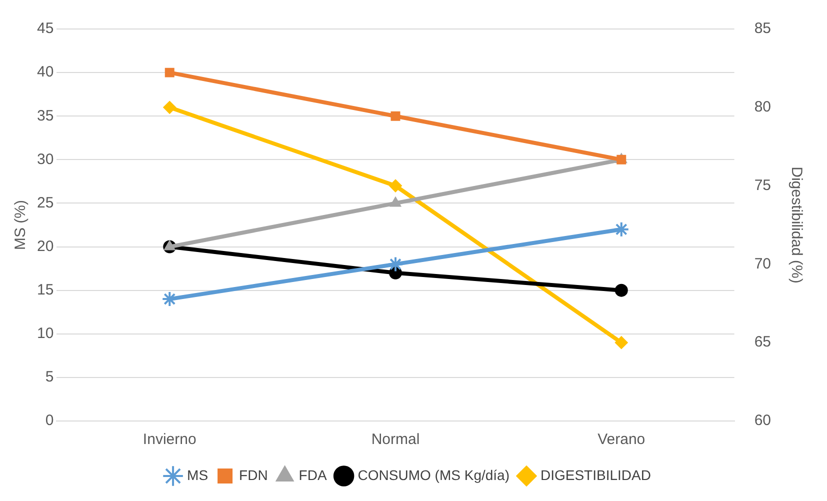 This screenshot has width=827, height=501. Describe the element at coordinates (595, 474) in the screenshot. I see `legend-label: DIGESTIBILIDAD` at that location.